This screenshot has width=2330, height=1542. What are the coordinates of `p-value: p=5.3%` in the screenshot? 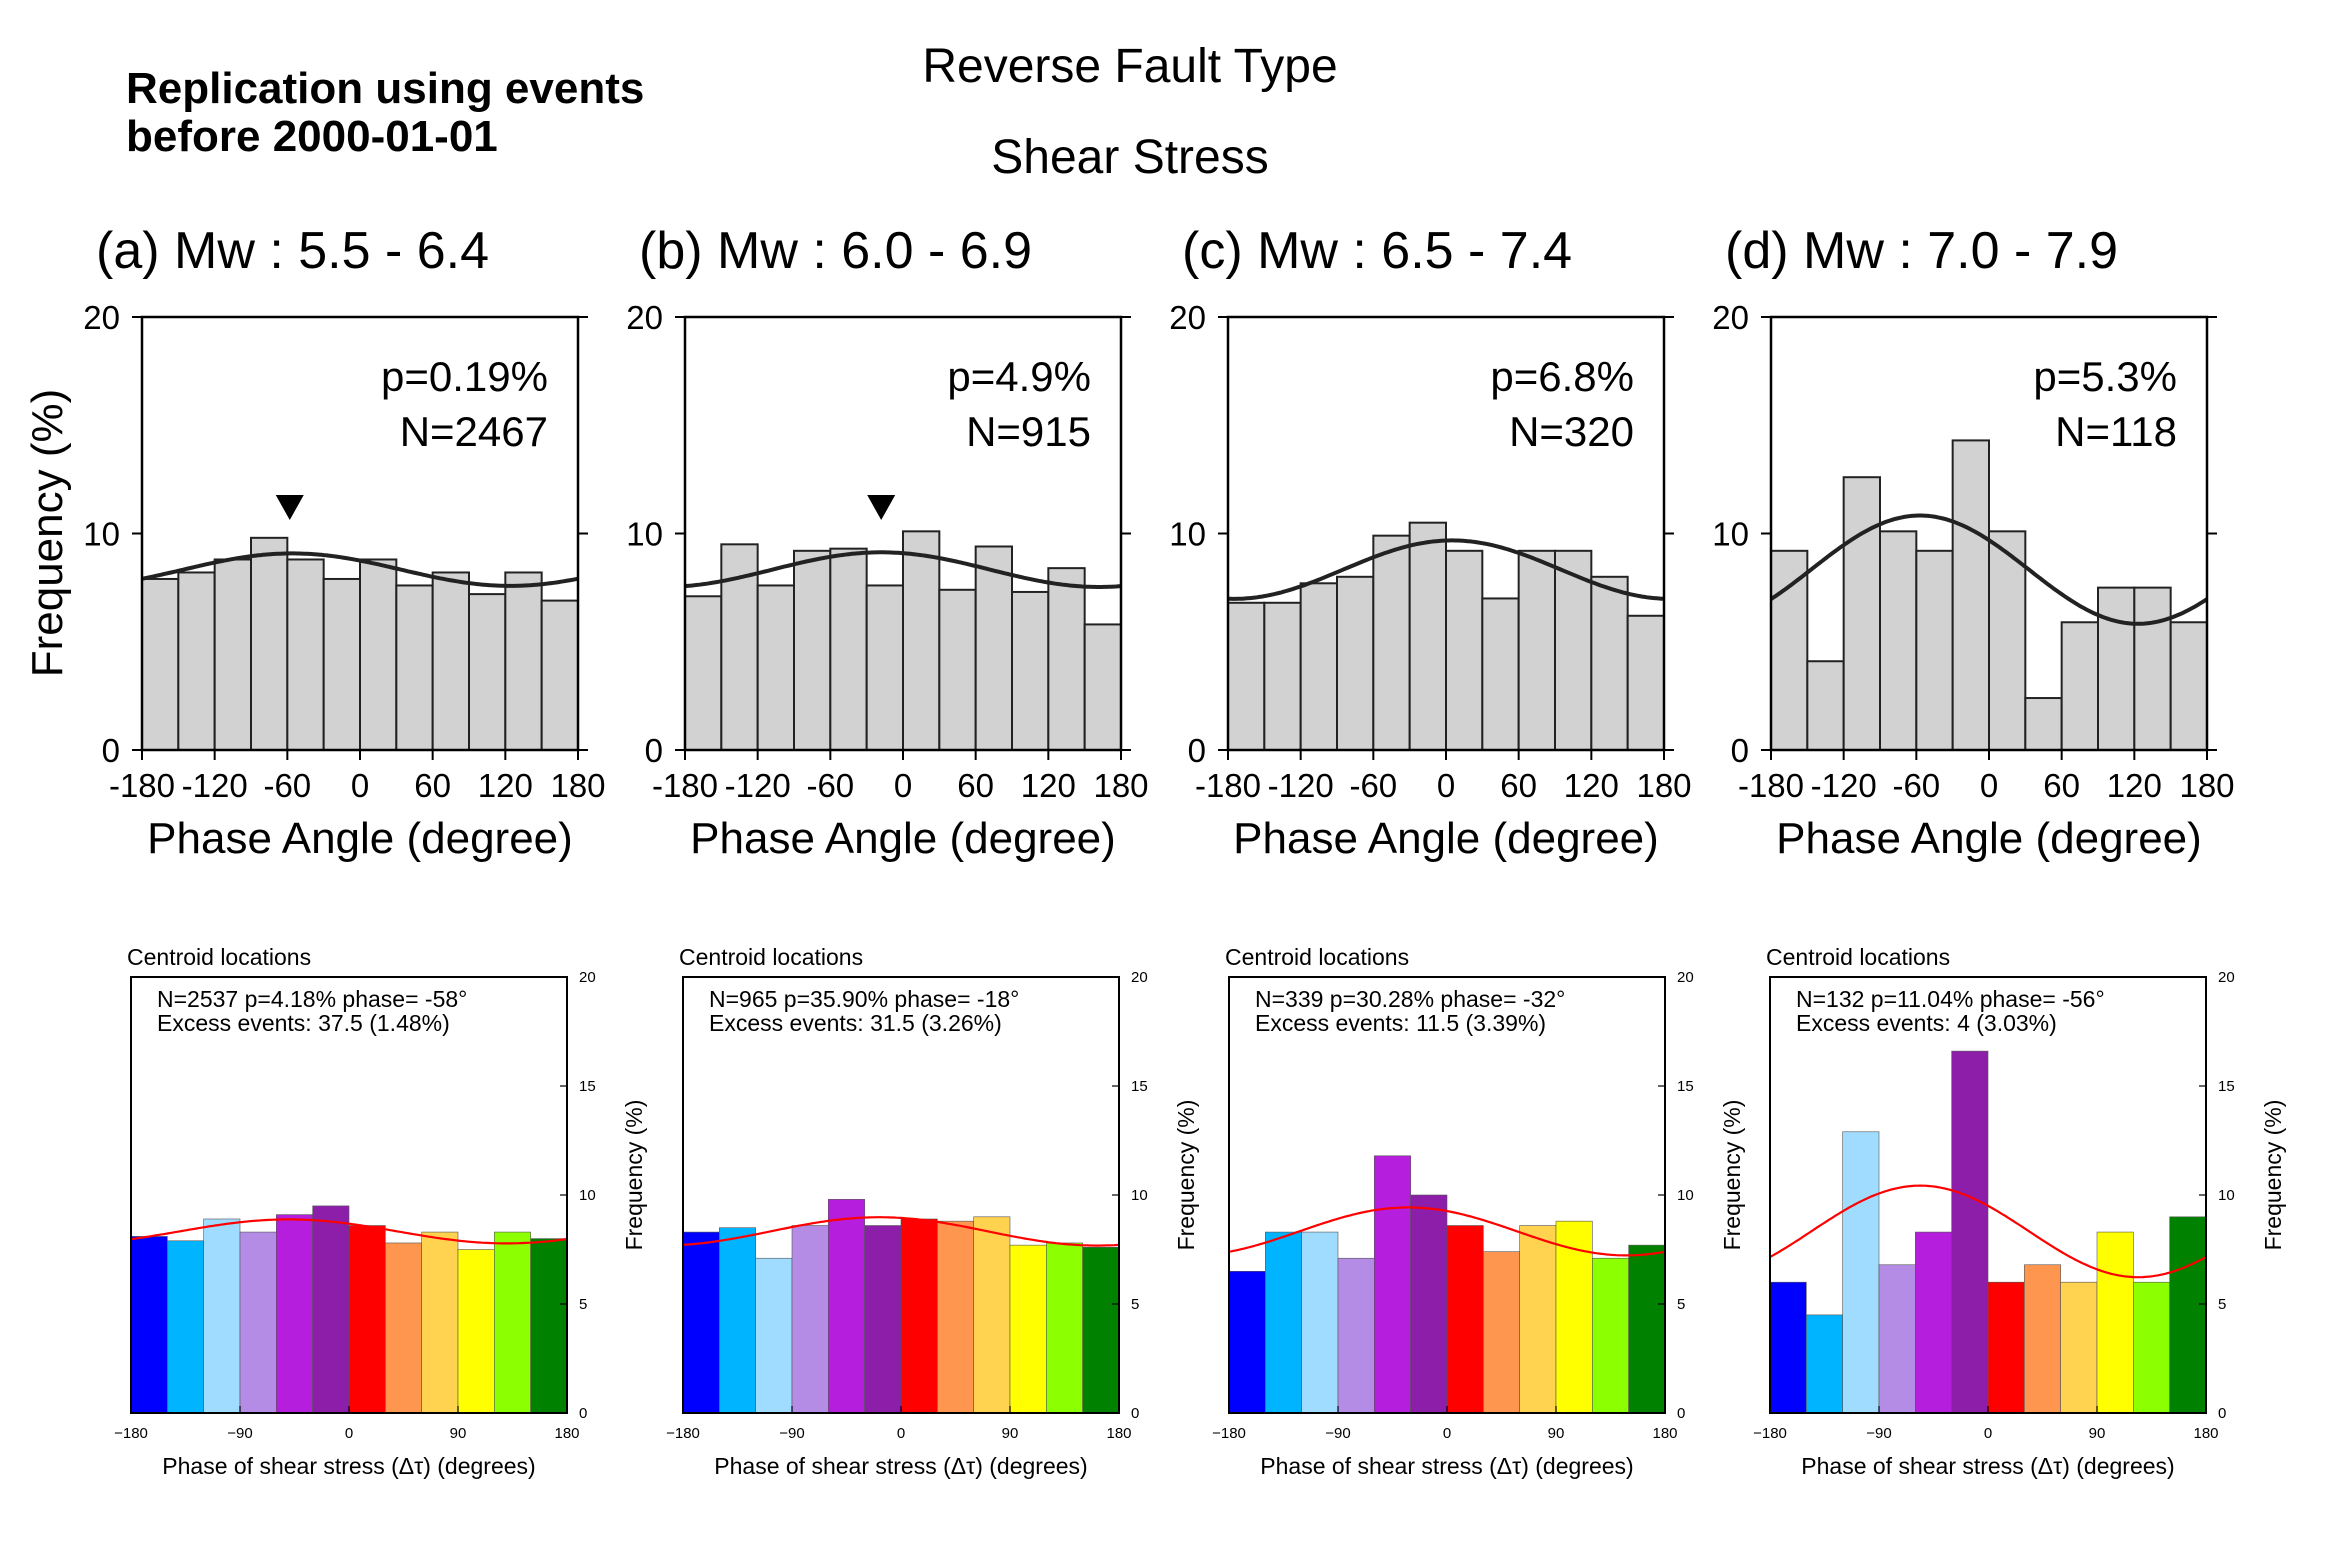 It's located at (2105, 376).